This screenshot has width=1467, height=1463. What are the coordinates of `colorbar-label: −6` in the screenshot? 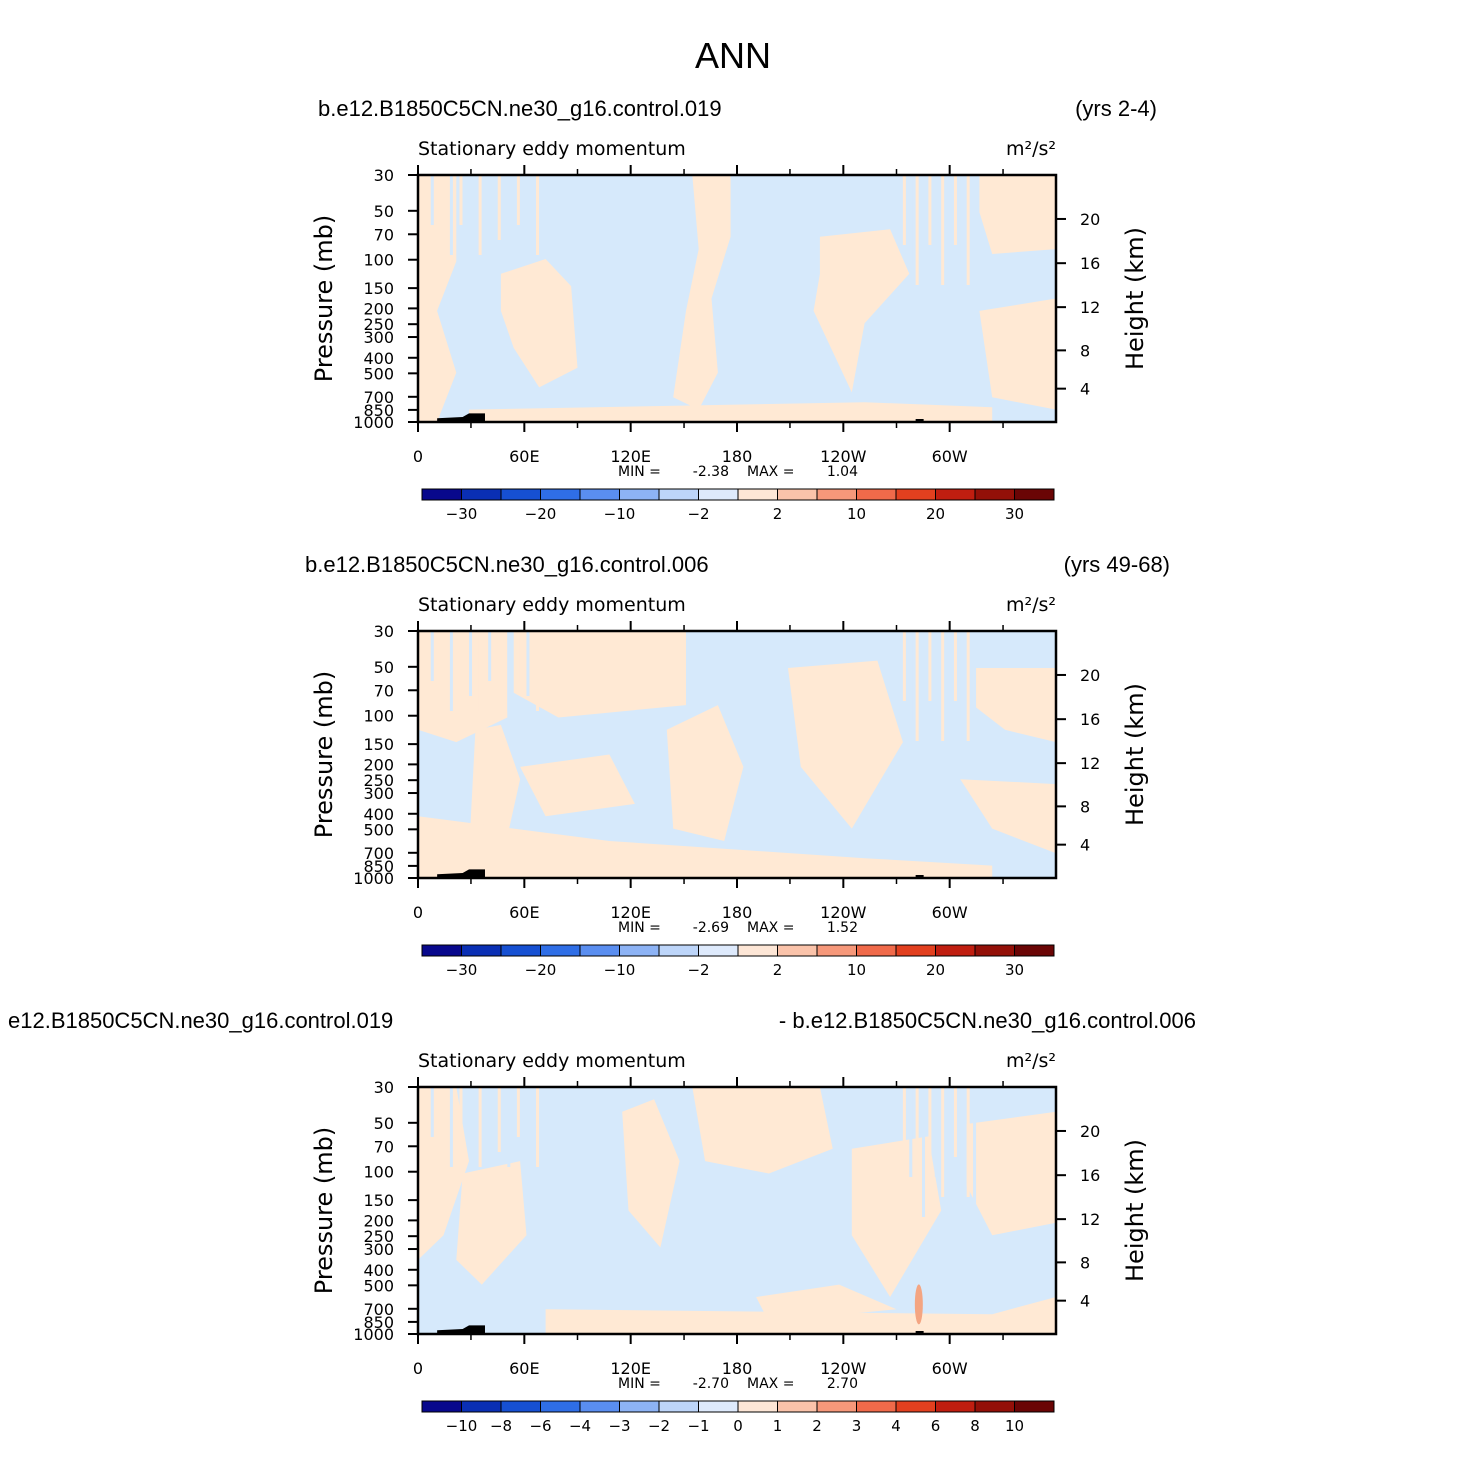 It's located at (540, 1426).